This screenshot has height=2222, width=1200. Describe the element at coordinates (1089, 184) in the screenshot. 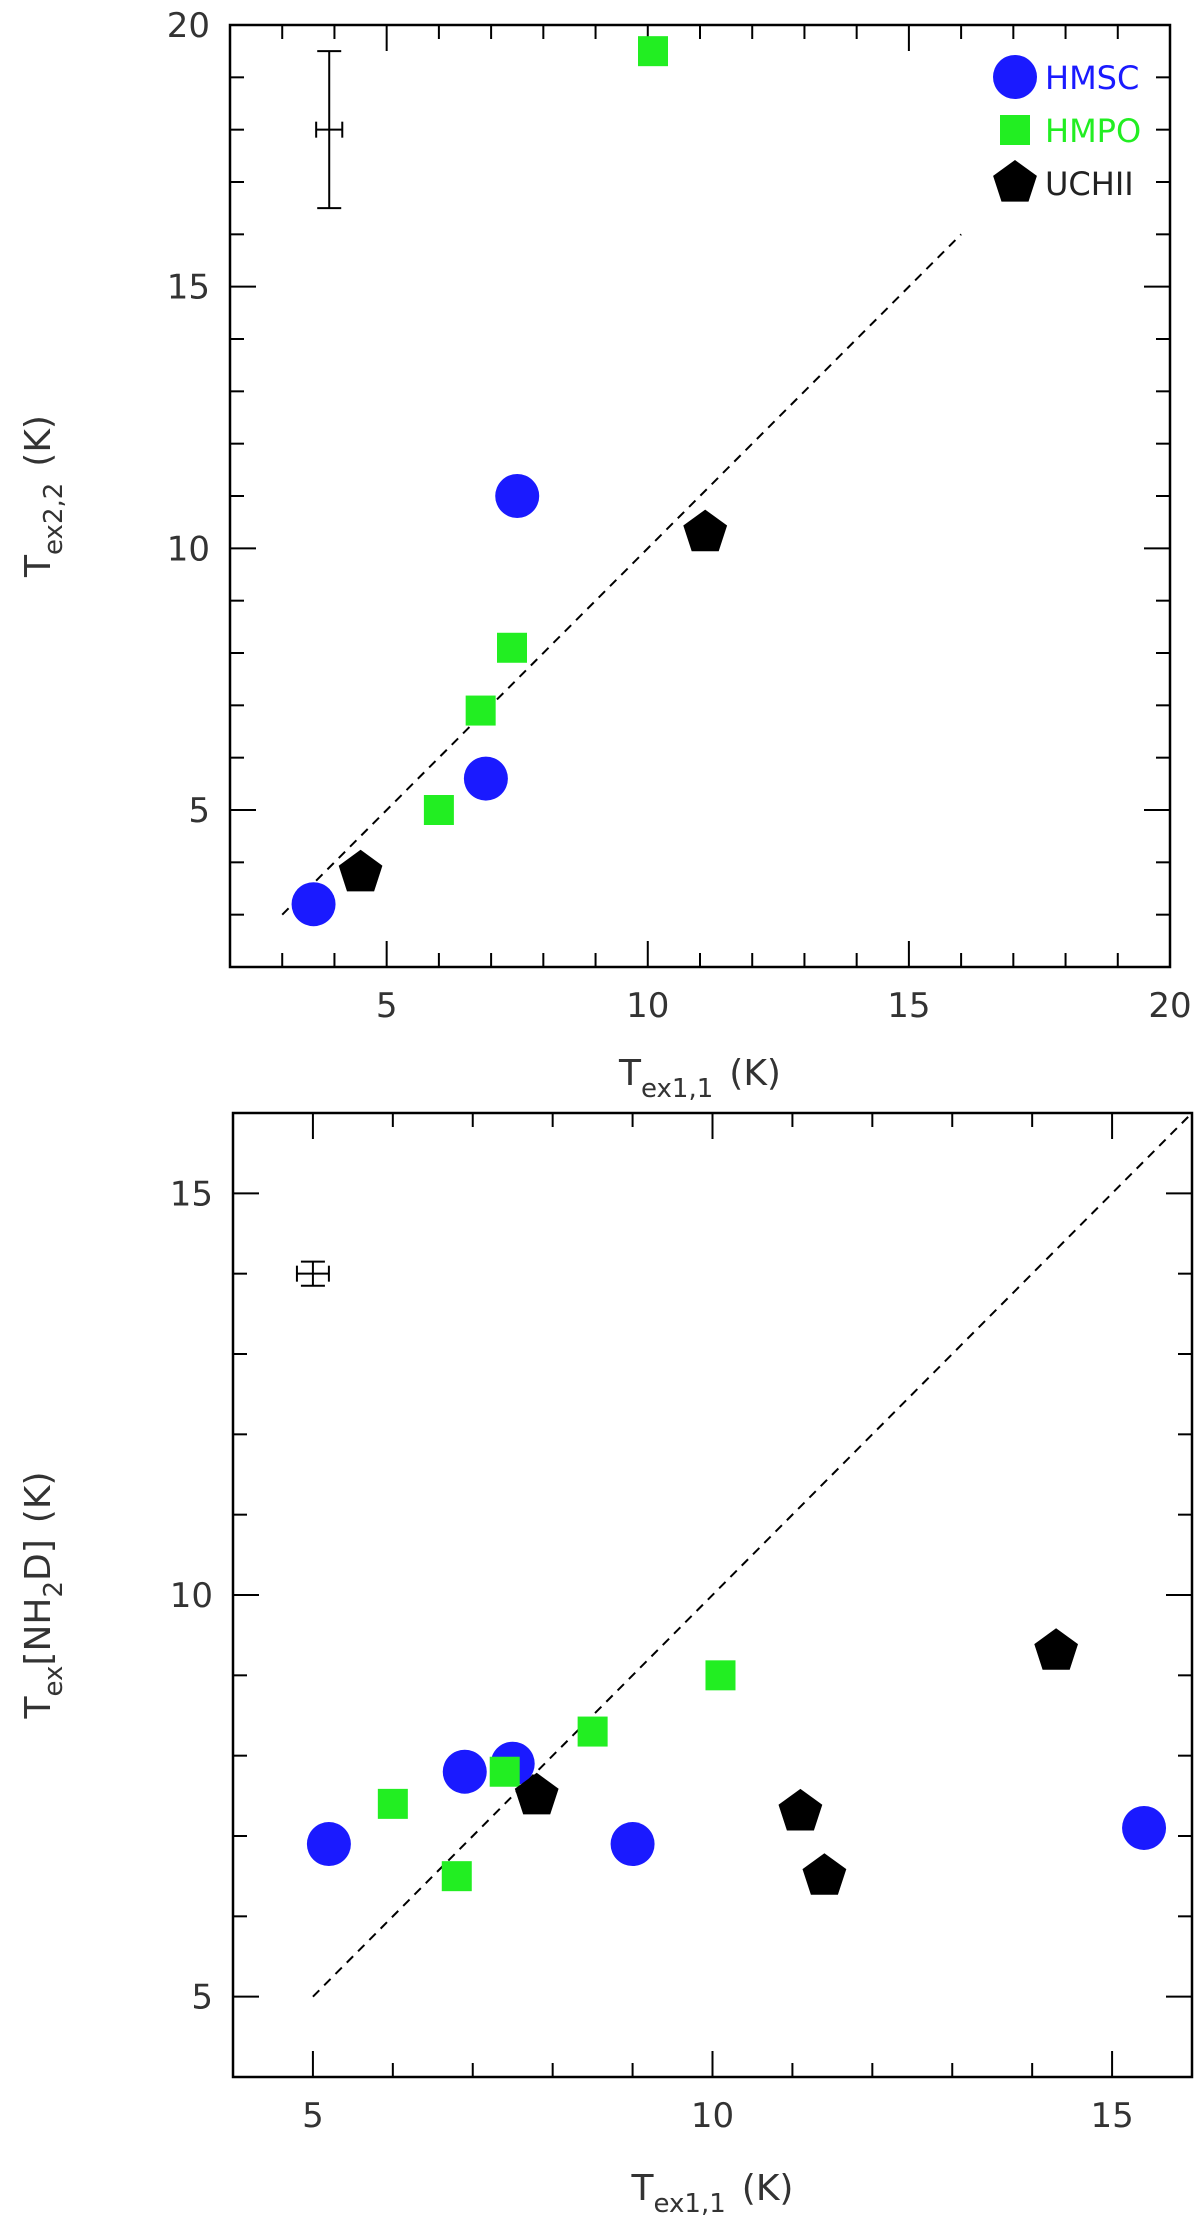

I see `legend-label-uchii: UCHII` at that location.